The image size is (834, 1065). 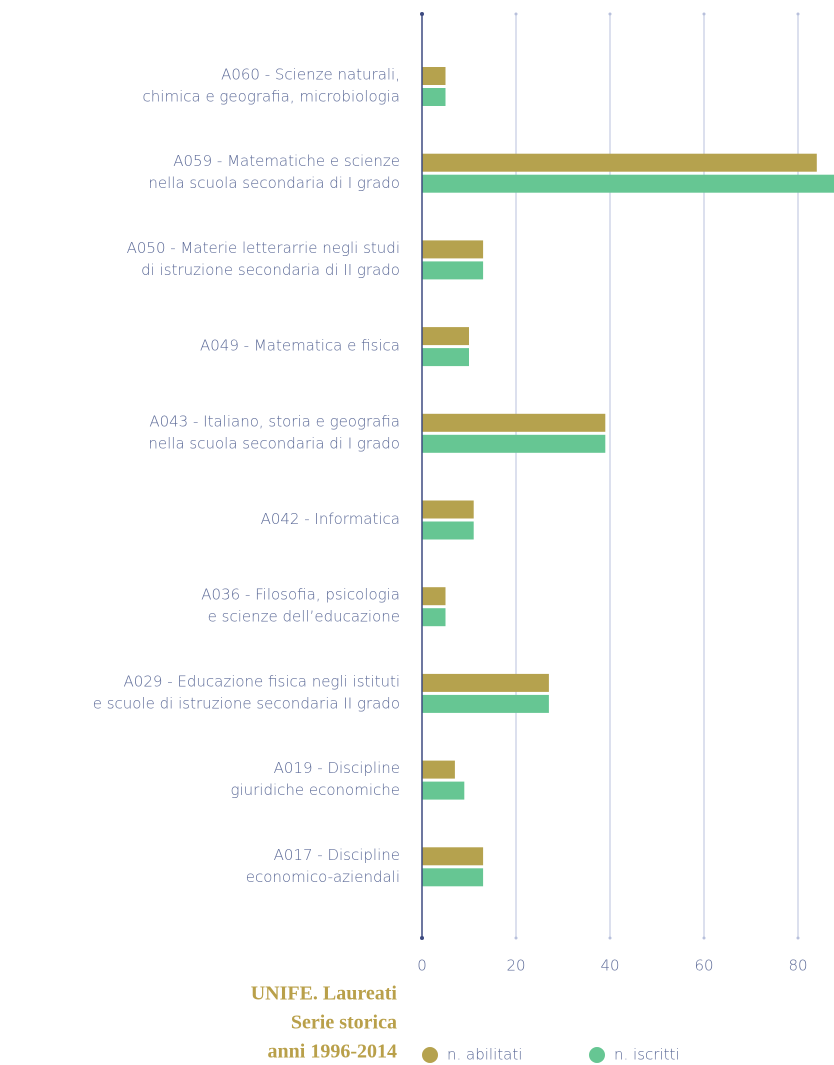 I want to click on x-tick-label: 60, so click(x=703, y=966).